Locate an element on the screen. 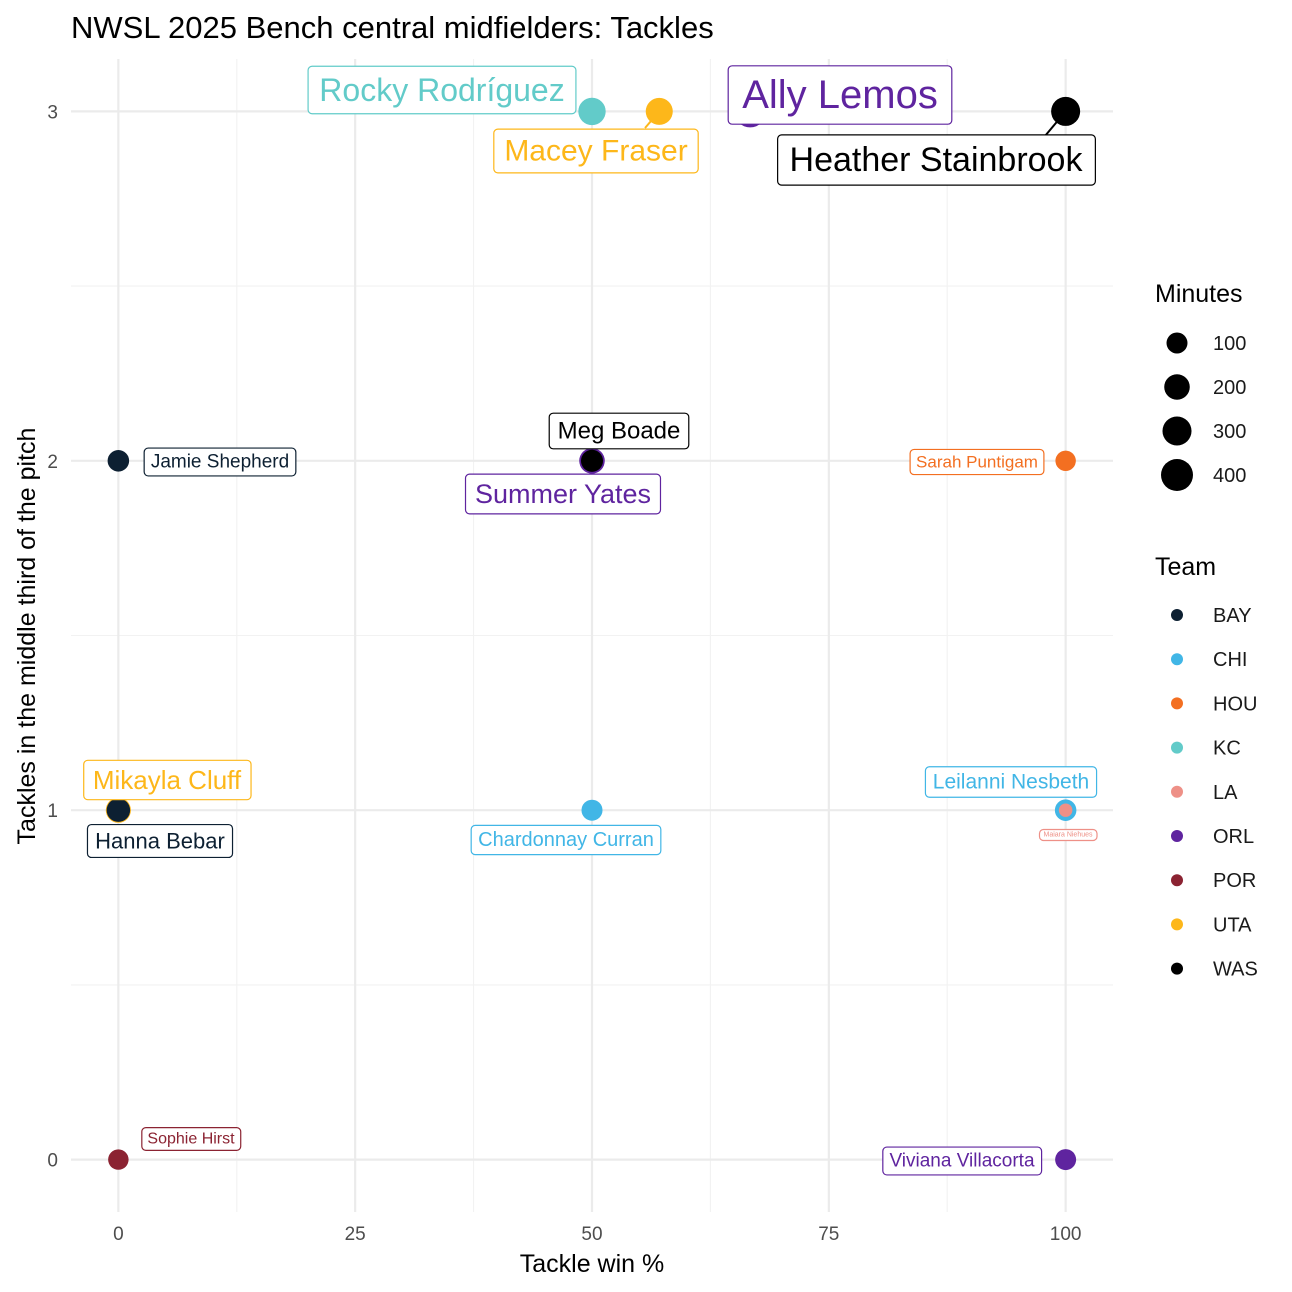  label-text: Leilanni Nesbeth is located at coordinates (1011, 782).